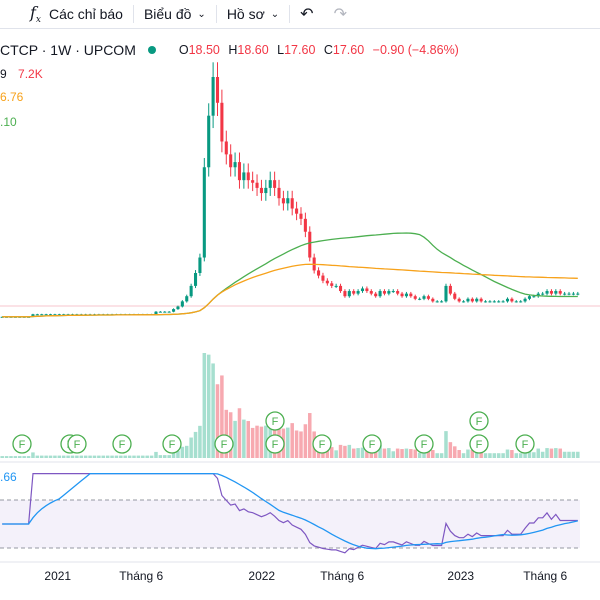 The width and height of the screenshot is (600, 600). I want to click on undo-button: ↶, so click(306, 14).